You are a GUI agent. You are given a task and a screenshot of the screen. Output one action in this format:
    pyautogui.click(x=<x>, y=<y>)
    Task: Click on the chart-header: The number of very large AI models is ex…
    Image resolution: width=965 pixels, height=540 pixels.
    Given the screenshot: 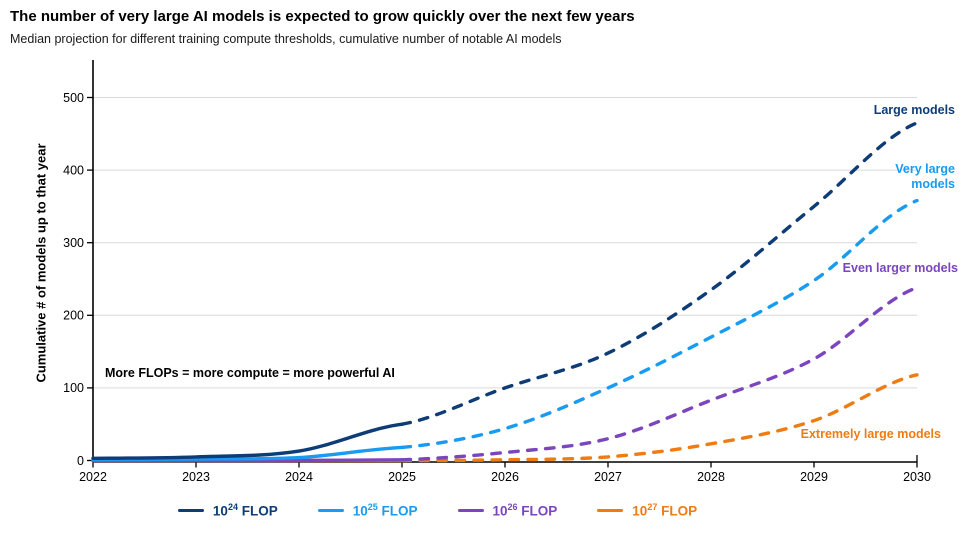 What is the action you would take?
    pyautogui.click(x=480, y=27)
    